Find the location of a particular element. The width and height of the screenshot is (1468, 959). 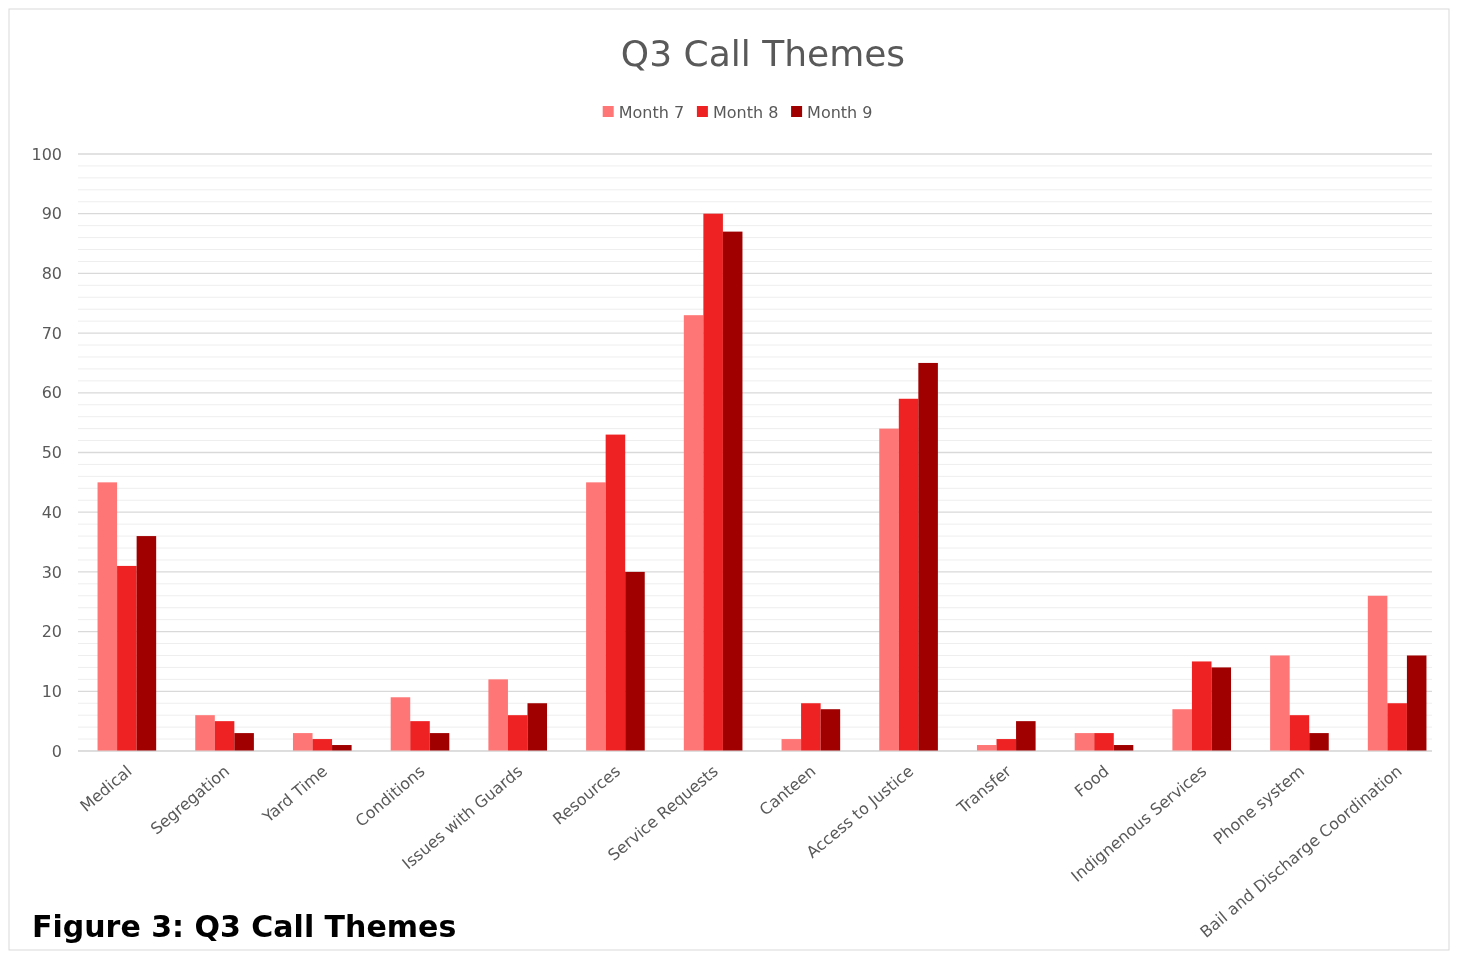

y-tick-label: 80 is located at coordinates (51, 273).